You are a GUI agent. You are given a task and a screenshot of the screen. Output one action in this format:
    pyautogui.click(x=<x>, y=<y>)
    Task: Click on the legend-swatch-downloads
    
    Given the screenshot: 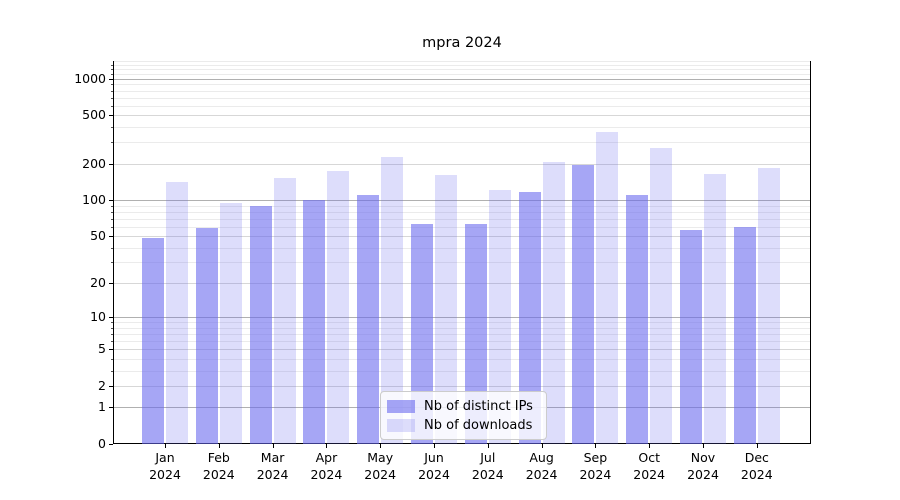 What is the action you would take?
    pyautogui.click(x=401, y=425)
    